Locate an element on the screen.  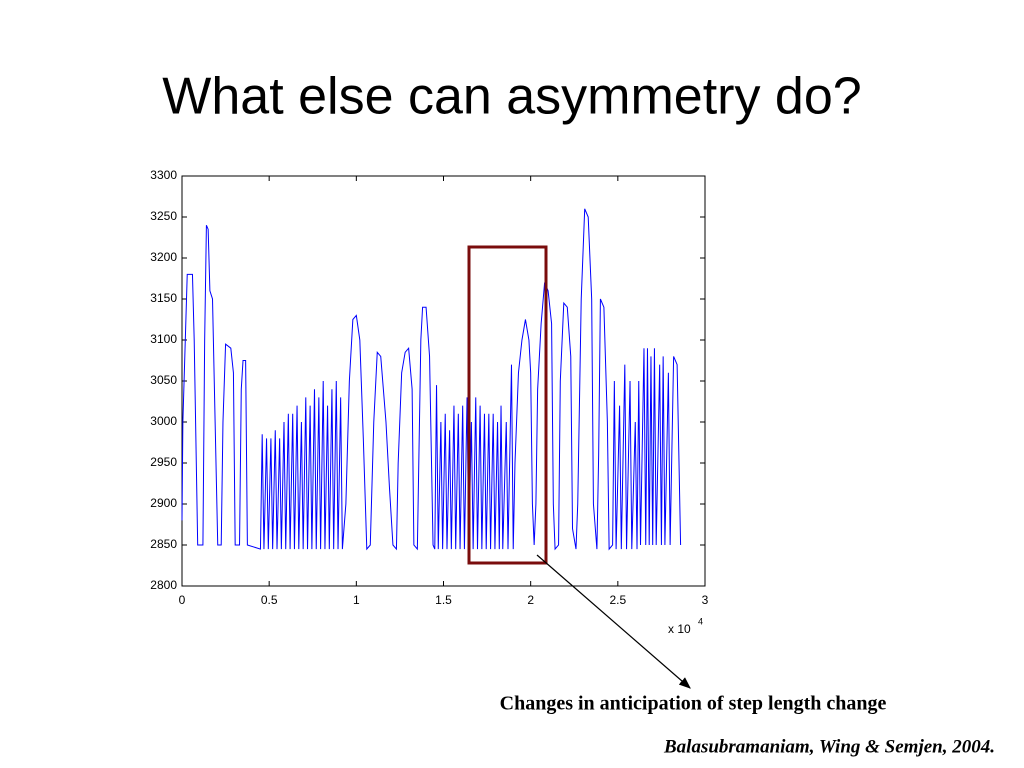
highlight-box is located at coordinates (507, 405).